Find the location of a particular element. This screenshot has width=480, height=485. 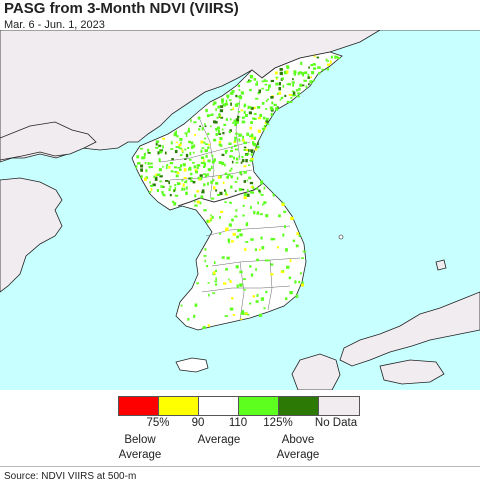

land-ulleungdo is located at coordinates (341, 237).